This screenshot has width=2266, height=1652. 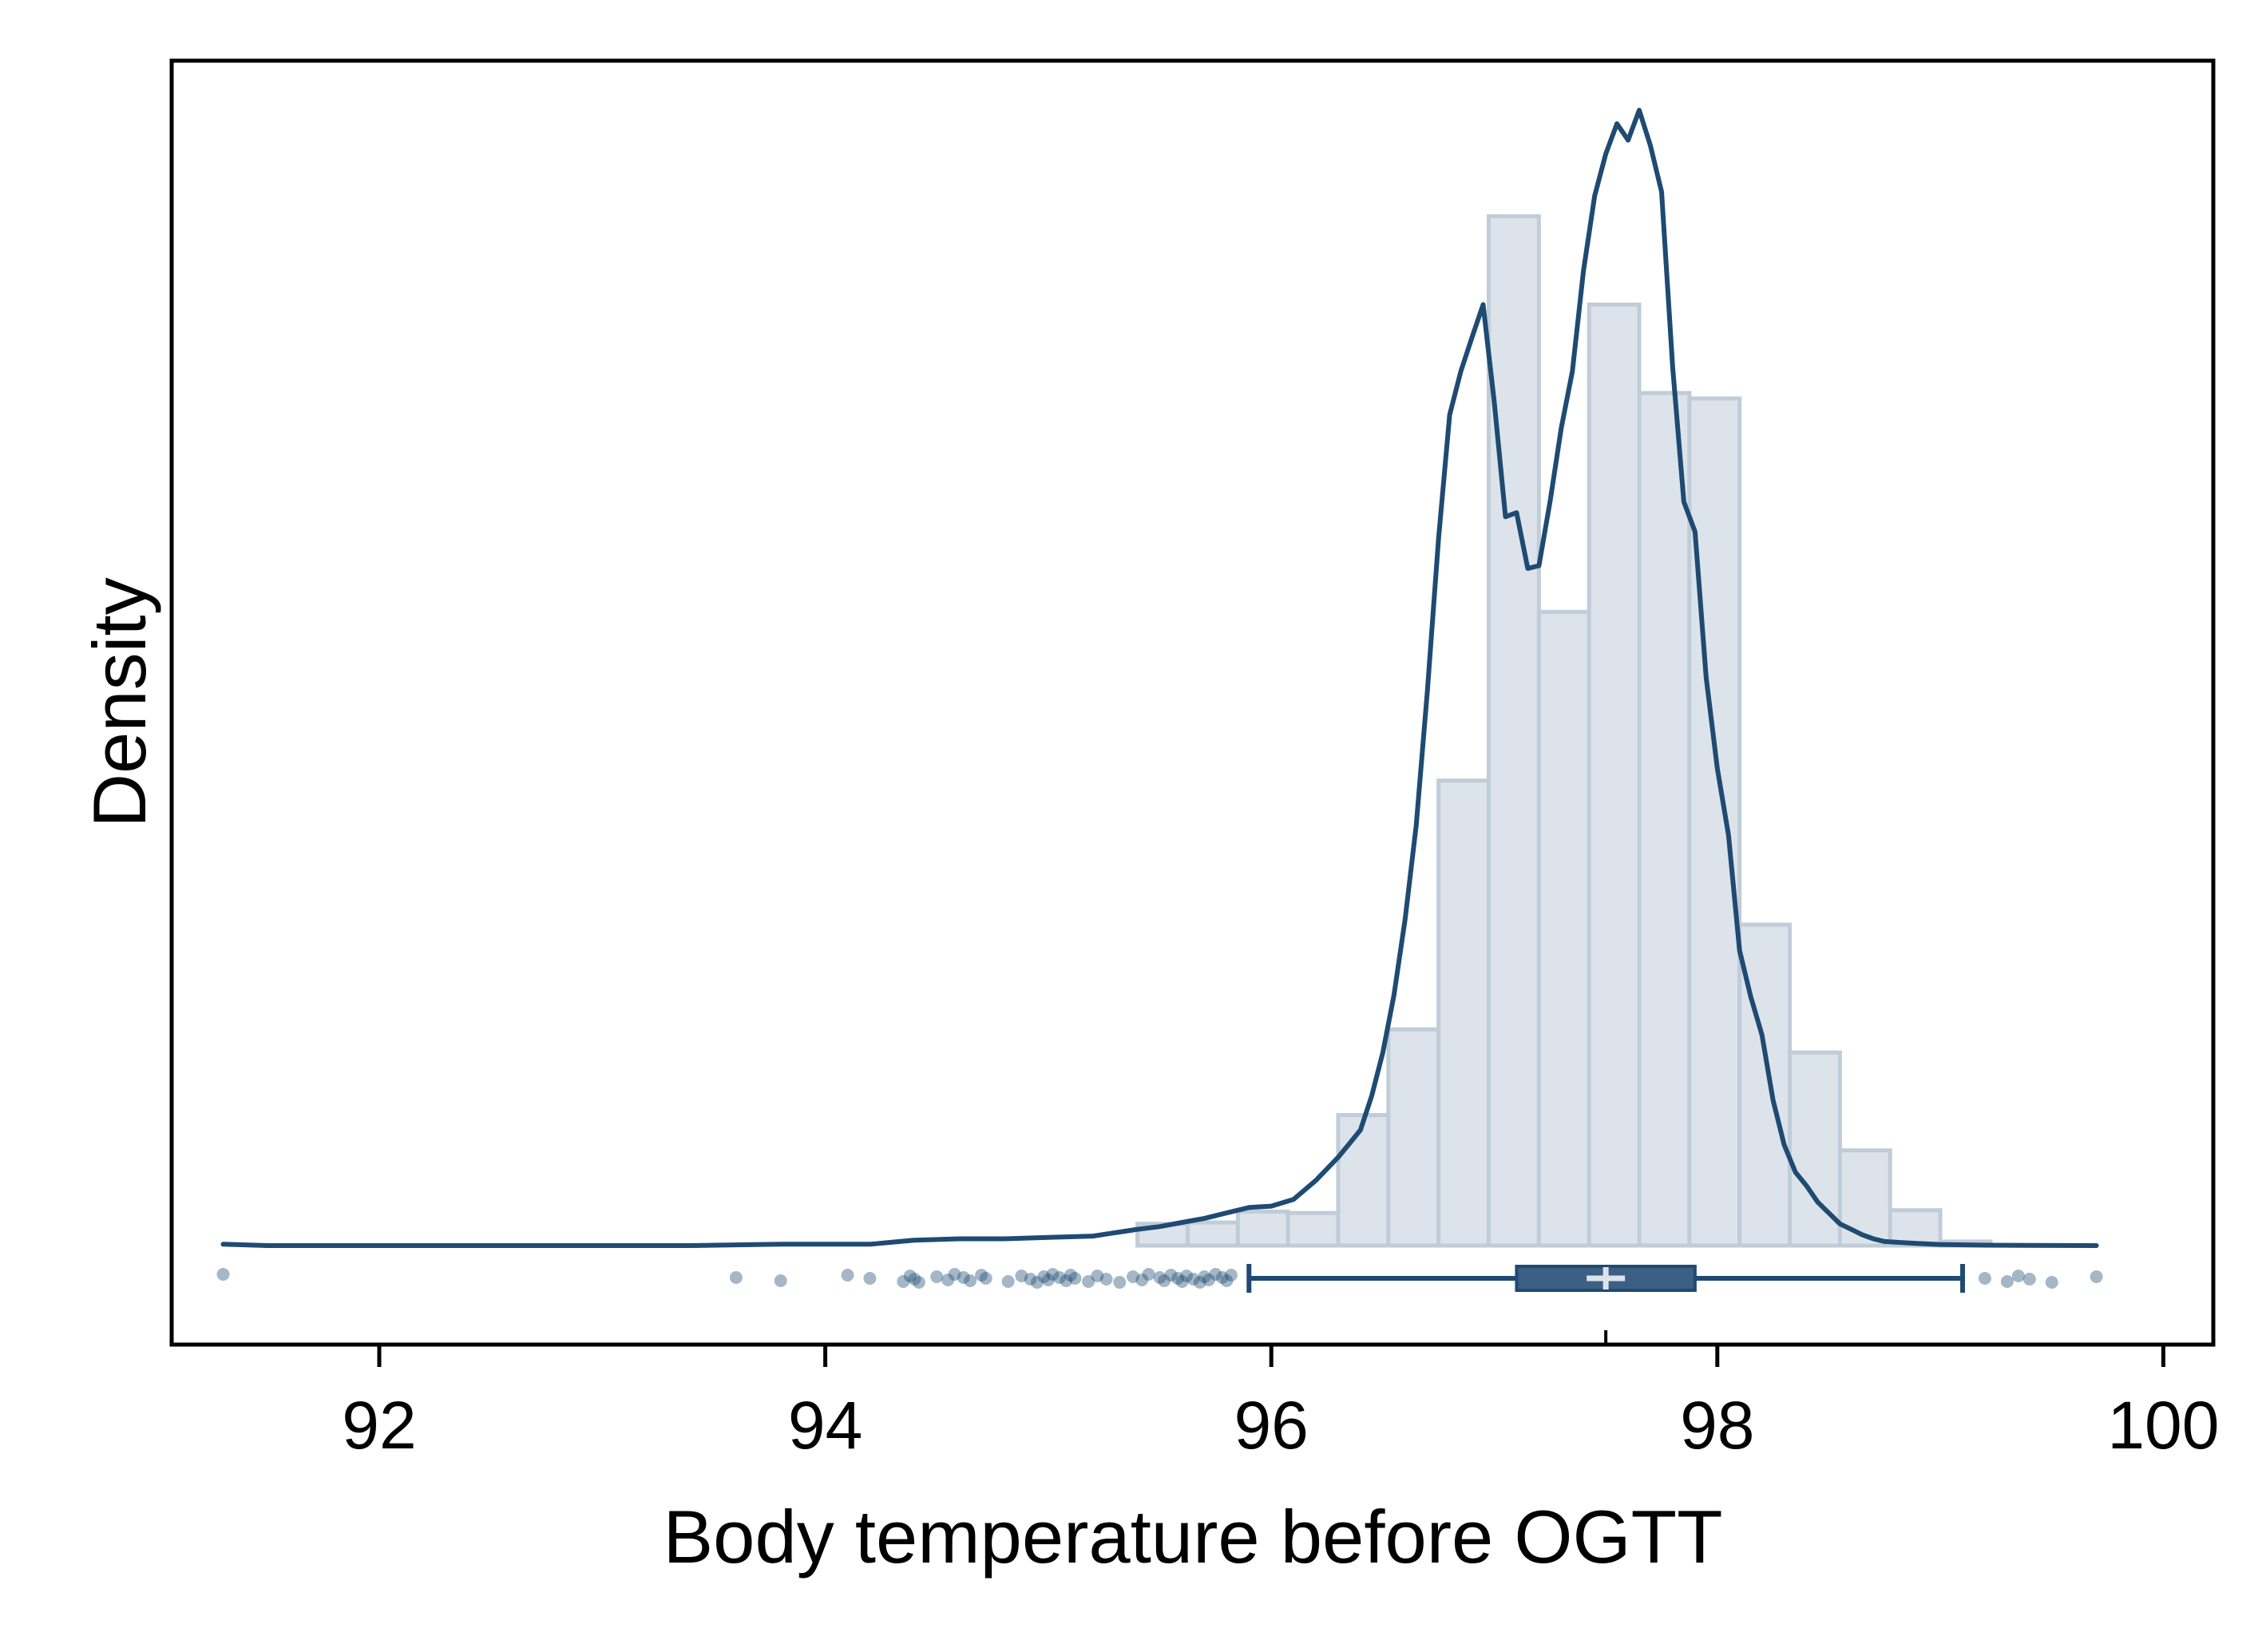 I want to click on x-tick-label: 96, so click(x=1271, y=1425).